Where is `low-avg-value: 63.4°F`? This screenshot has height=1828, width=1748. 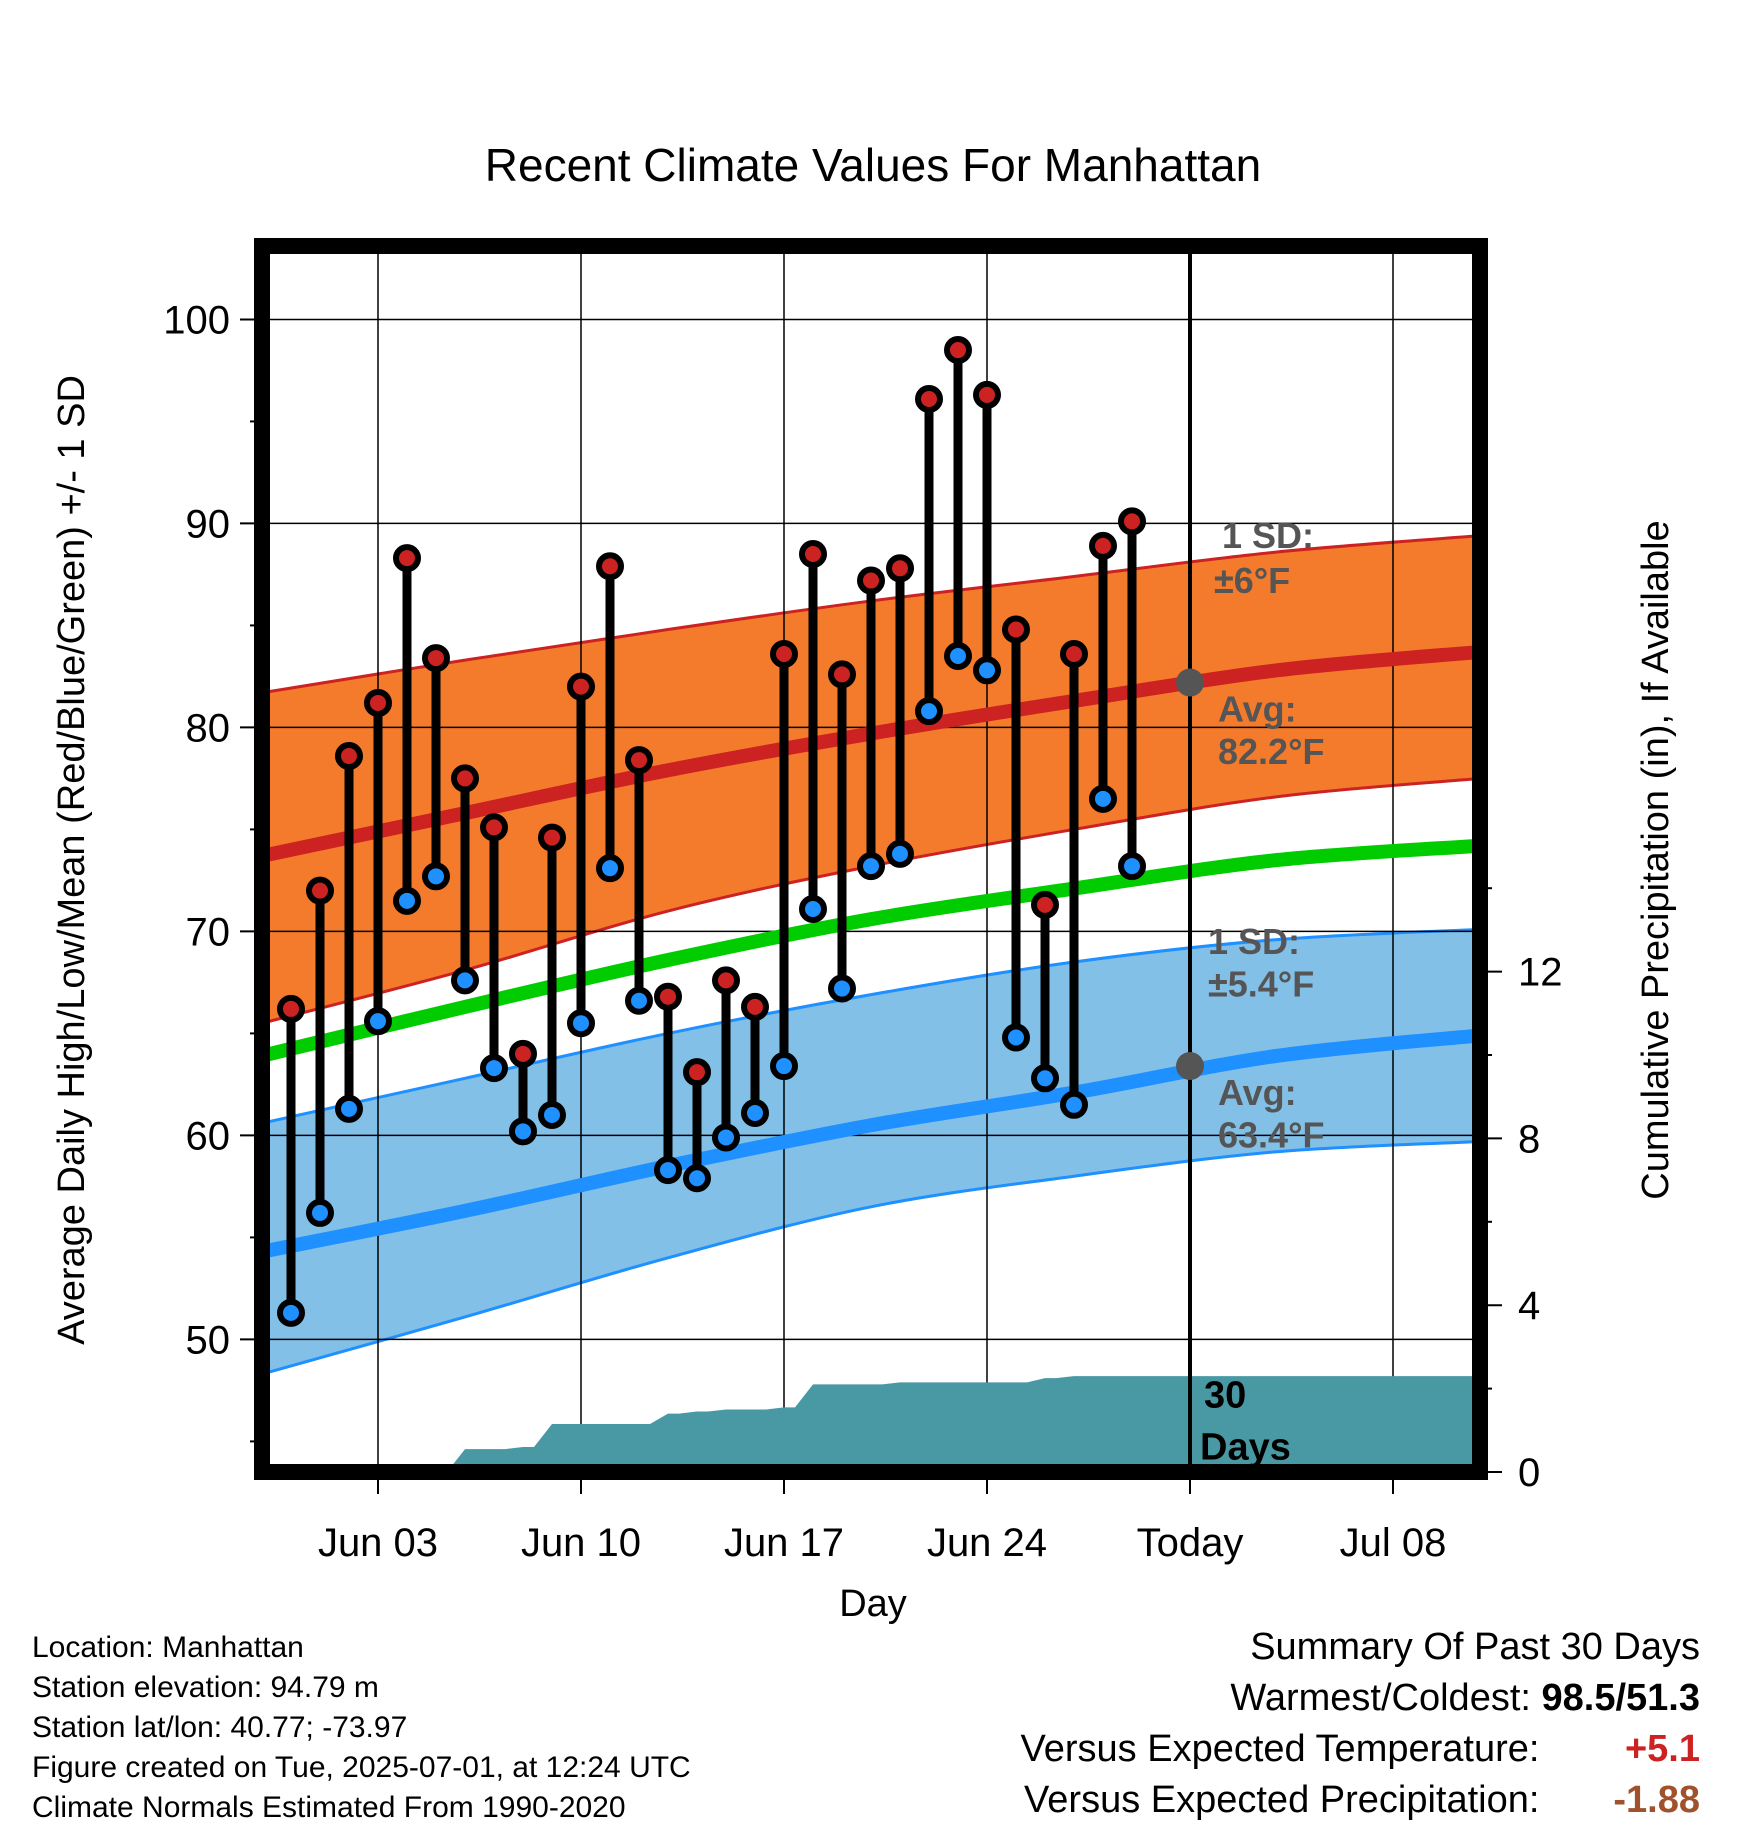 low-avg-value: 63.4°F is located at coordinates (1271, 1135).